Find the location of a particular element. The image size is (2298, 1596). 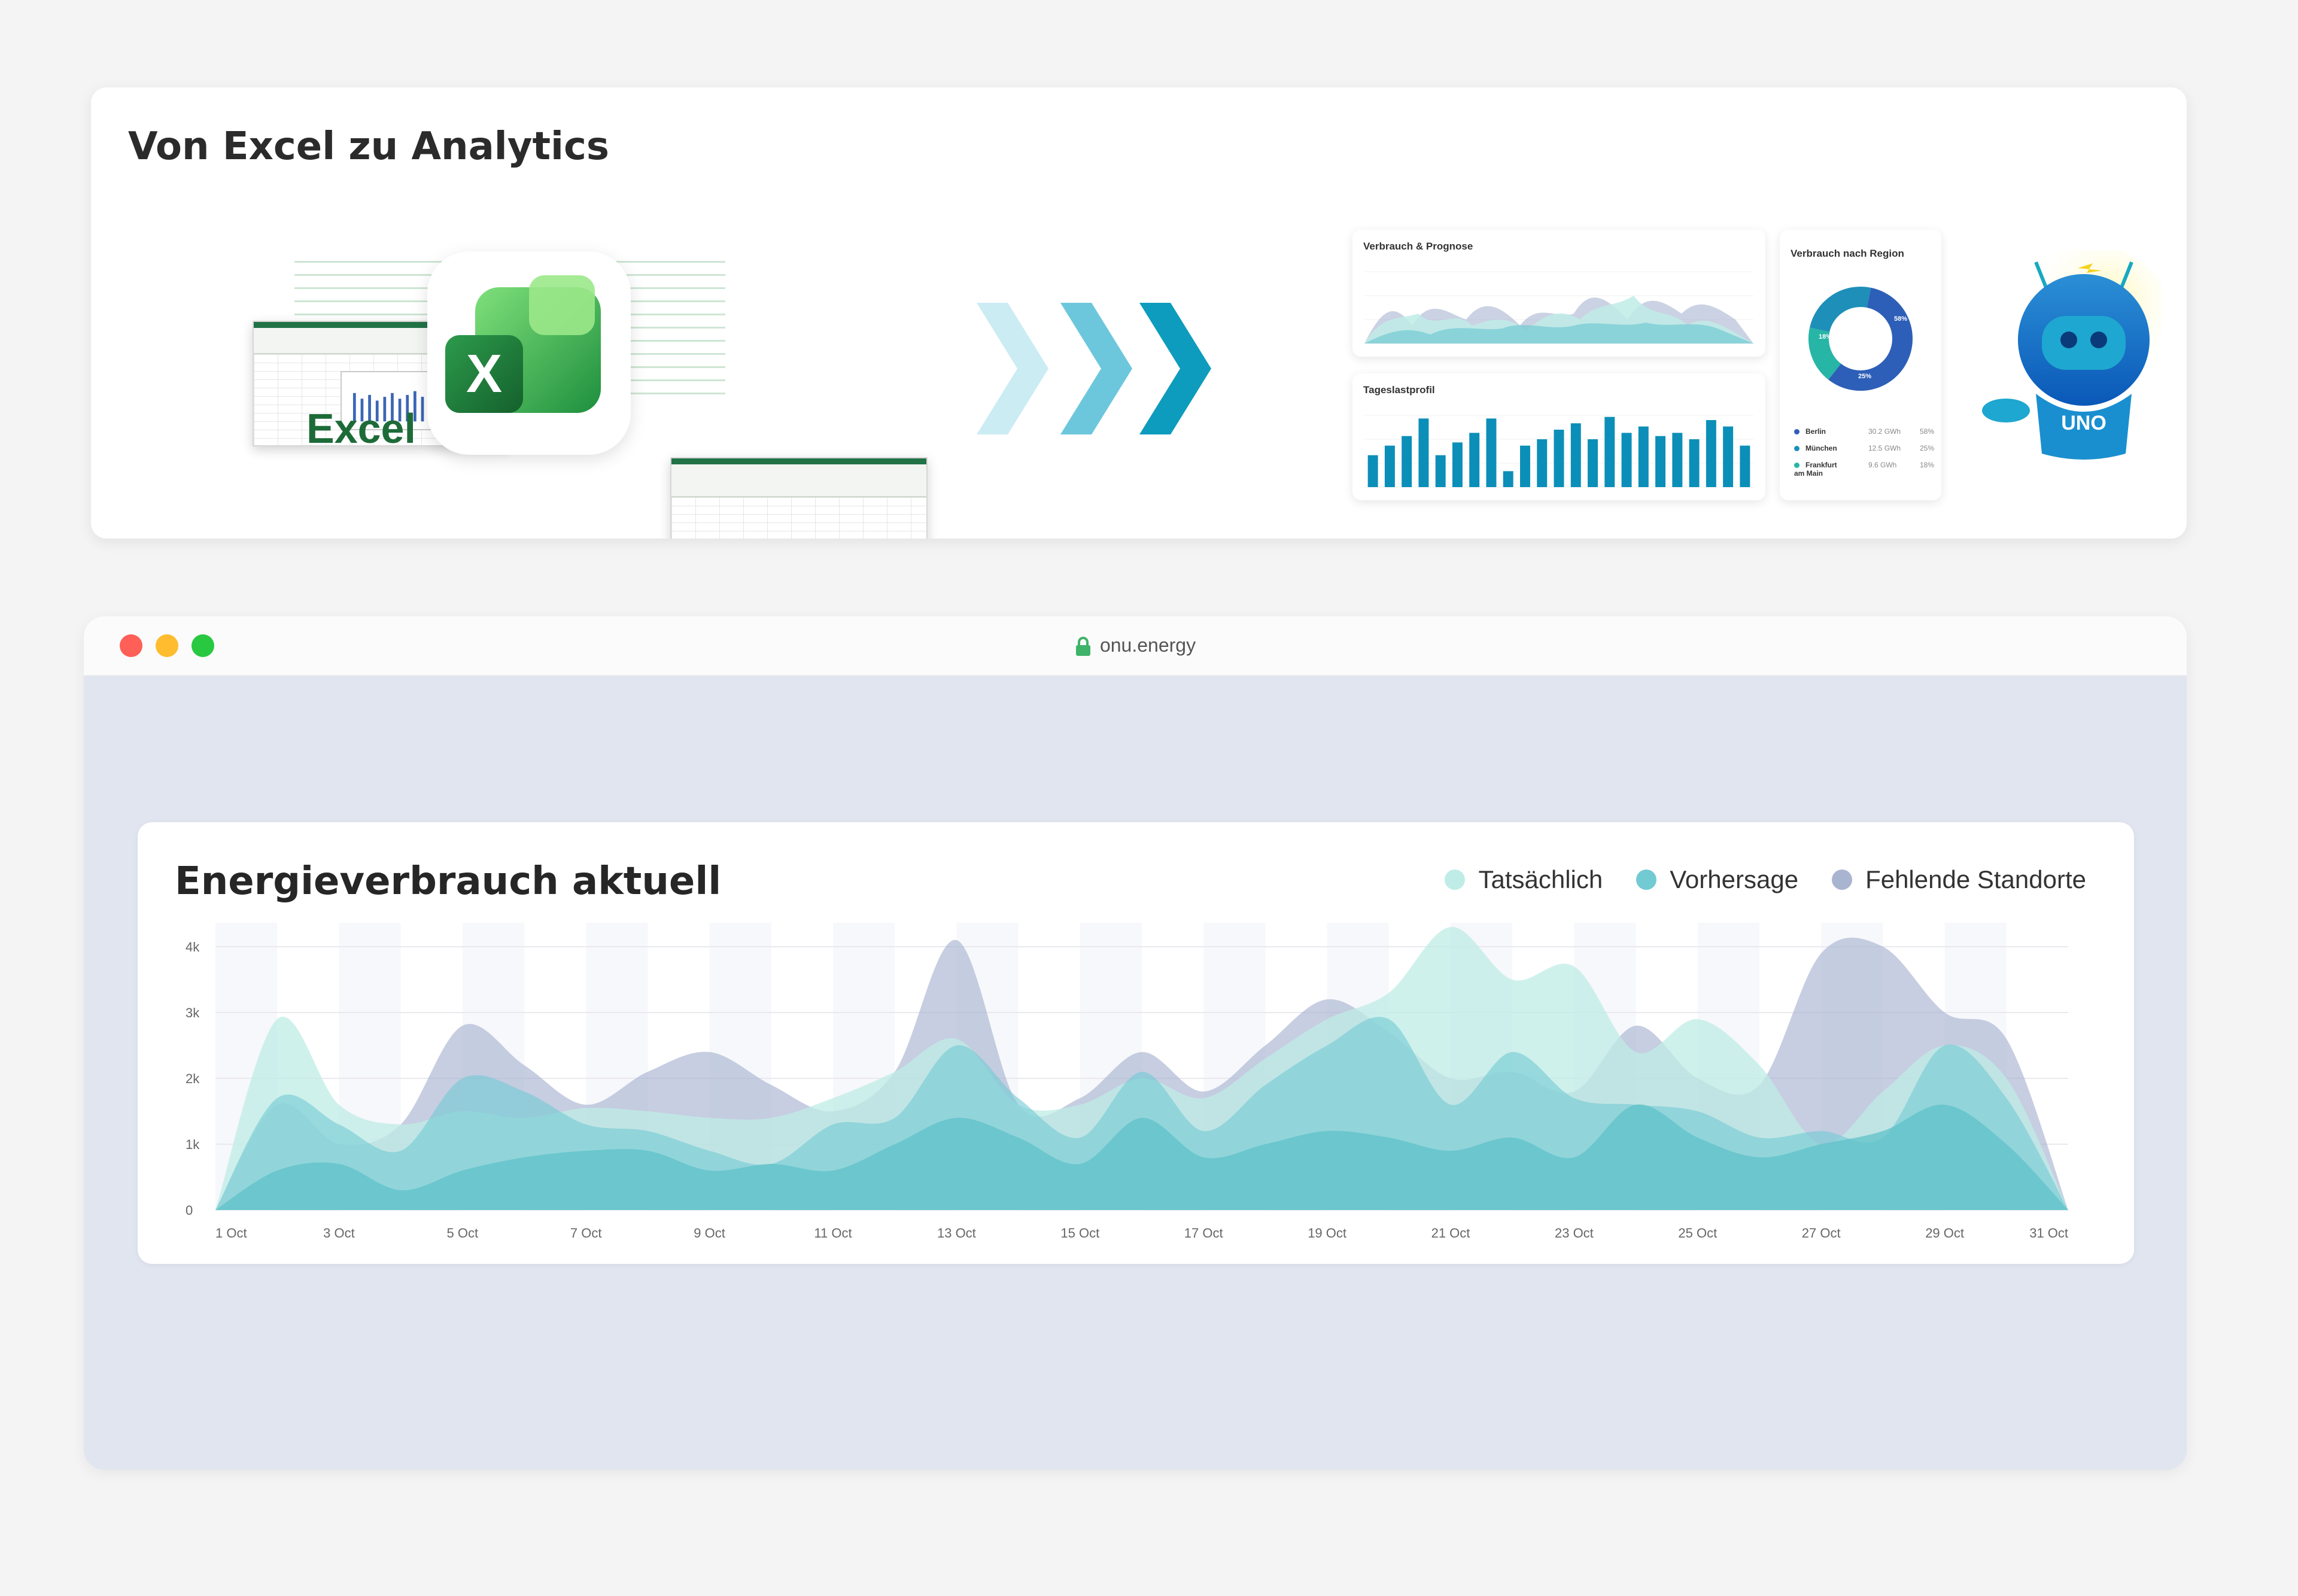

excel-wordmark: Excel is located at coordinates (361, 429).